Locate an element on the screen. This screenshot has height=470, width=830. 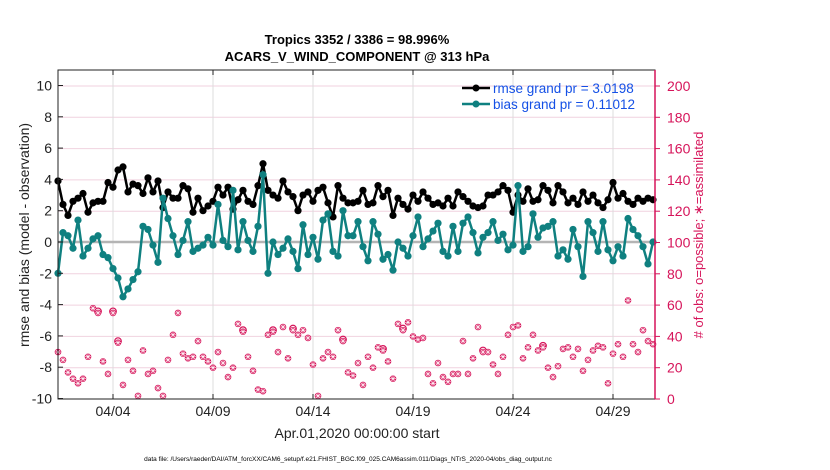
y-tick-label: -4 is located at coordinates (46, 305).